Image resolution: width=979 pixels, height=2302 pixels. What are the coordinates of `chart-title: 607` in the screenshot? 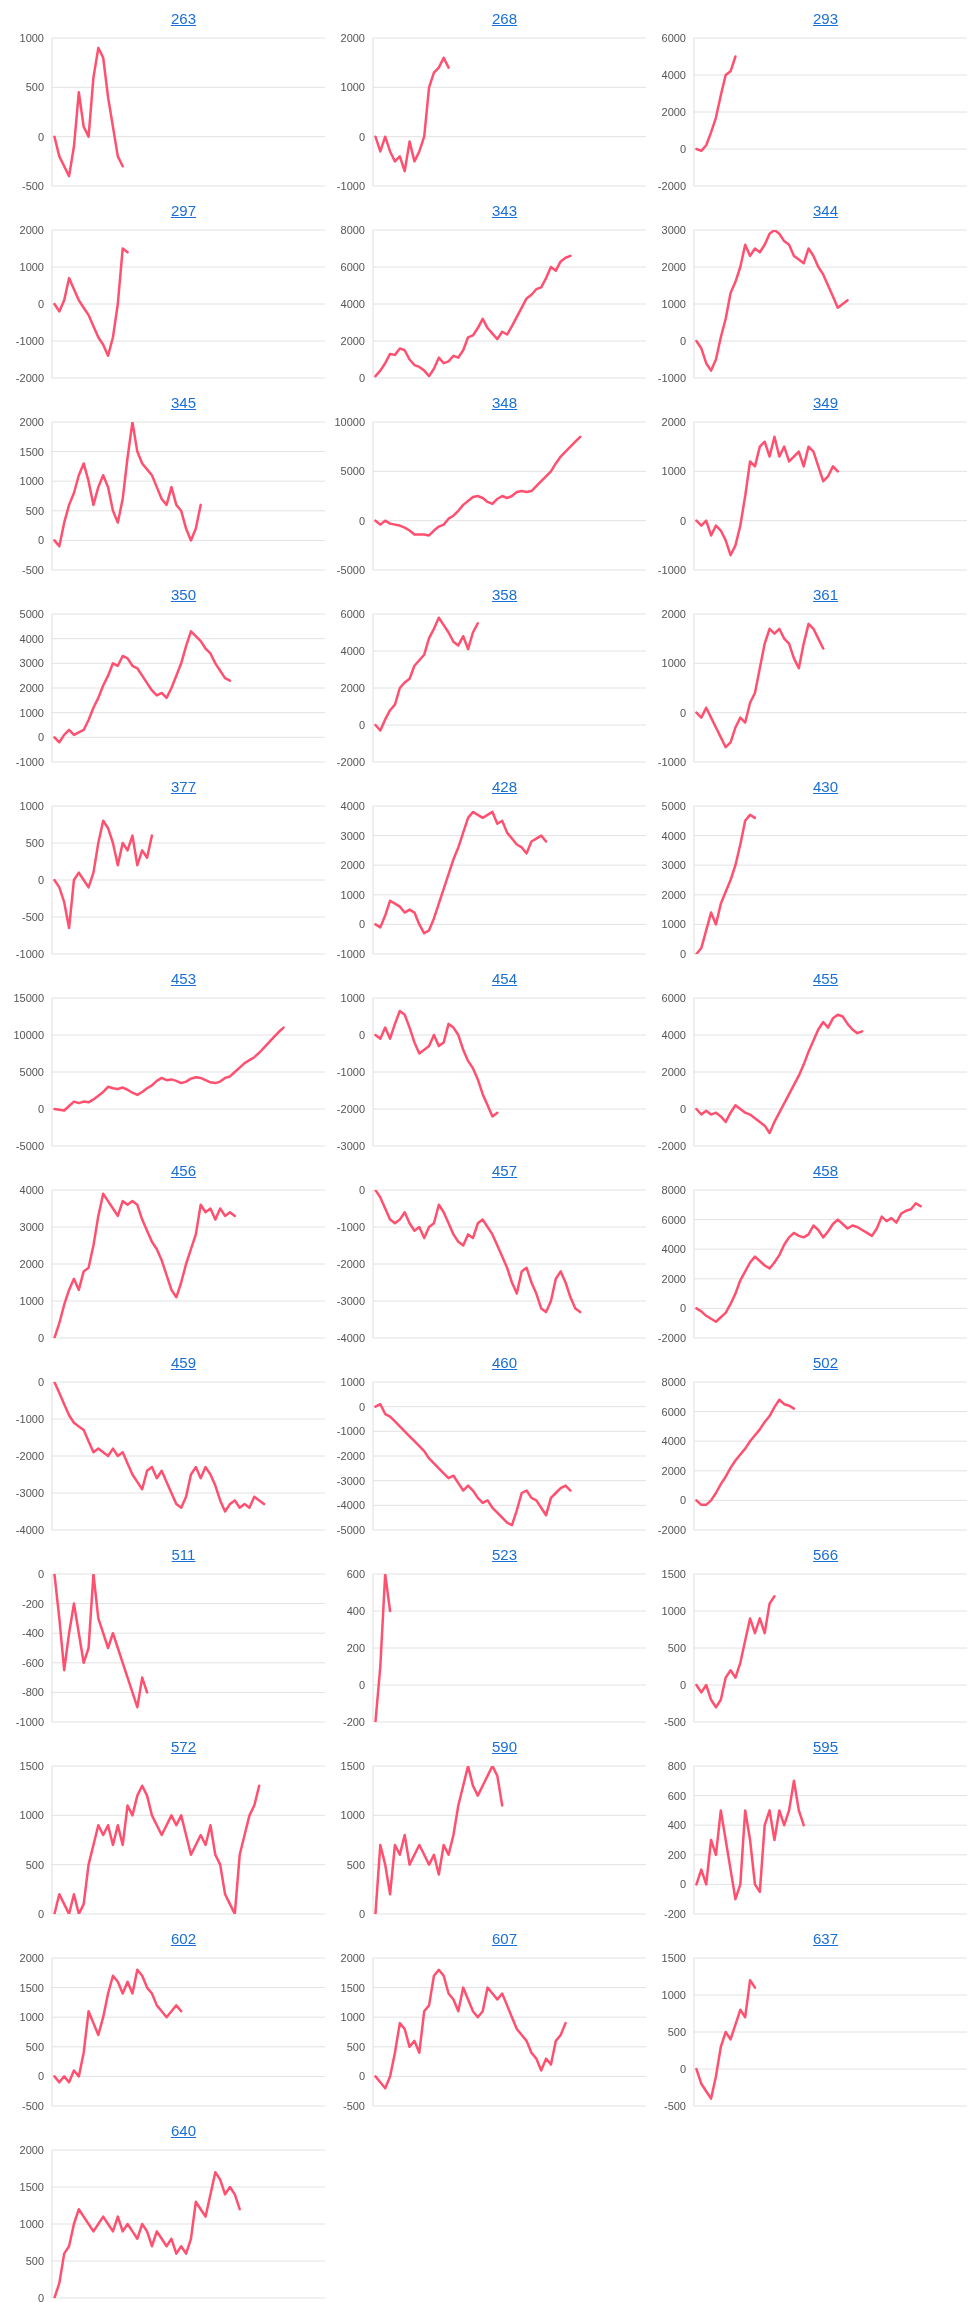 It's located at (504, 1939).